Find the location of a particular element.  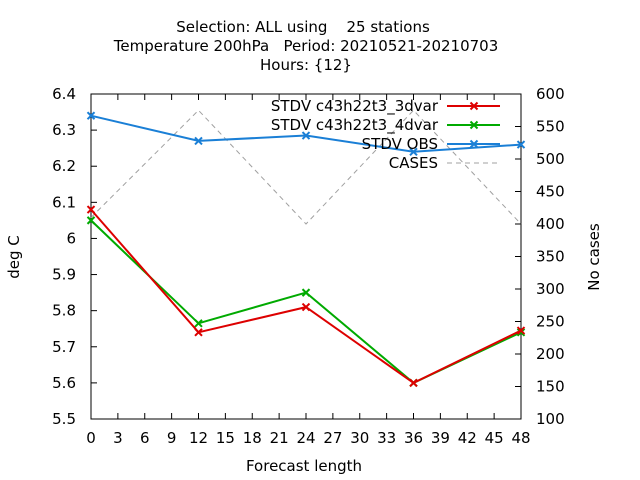

y2-tick-label: 550 is located at coordinates (550, 127).